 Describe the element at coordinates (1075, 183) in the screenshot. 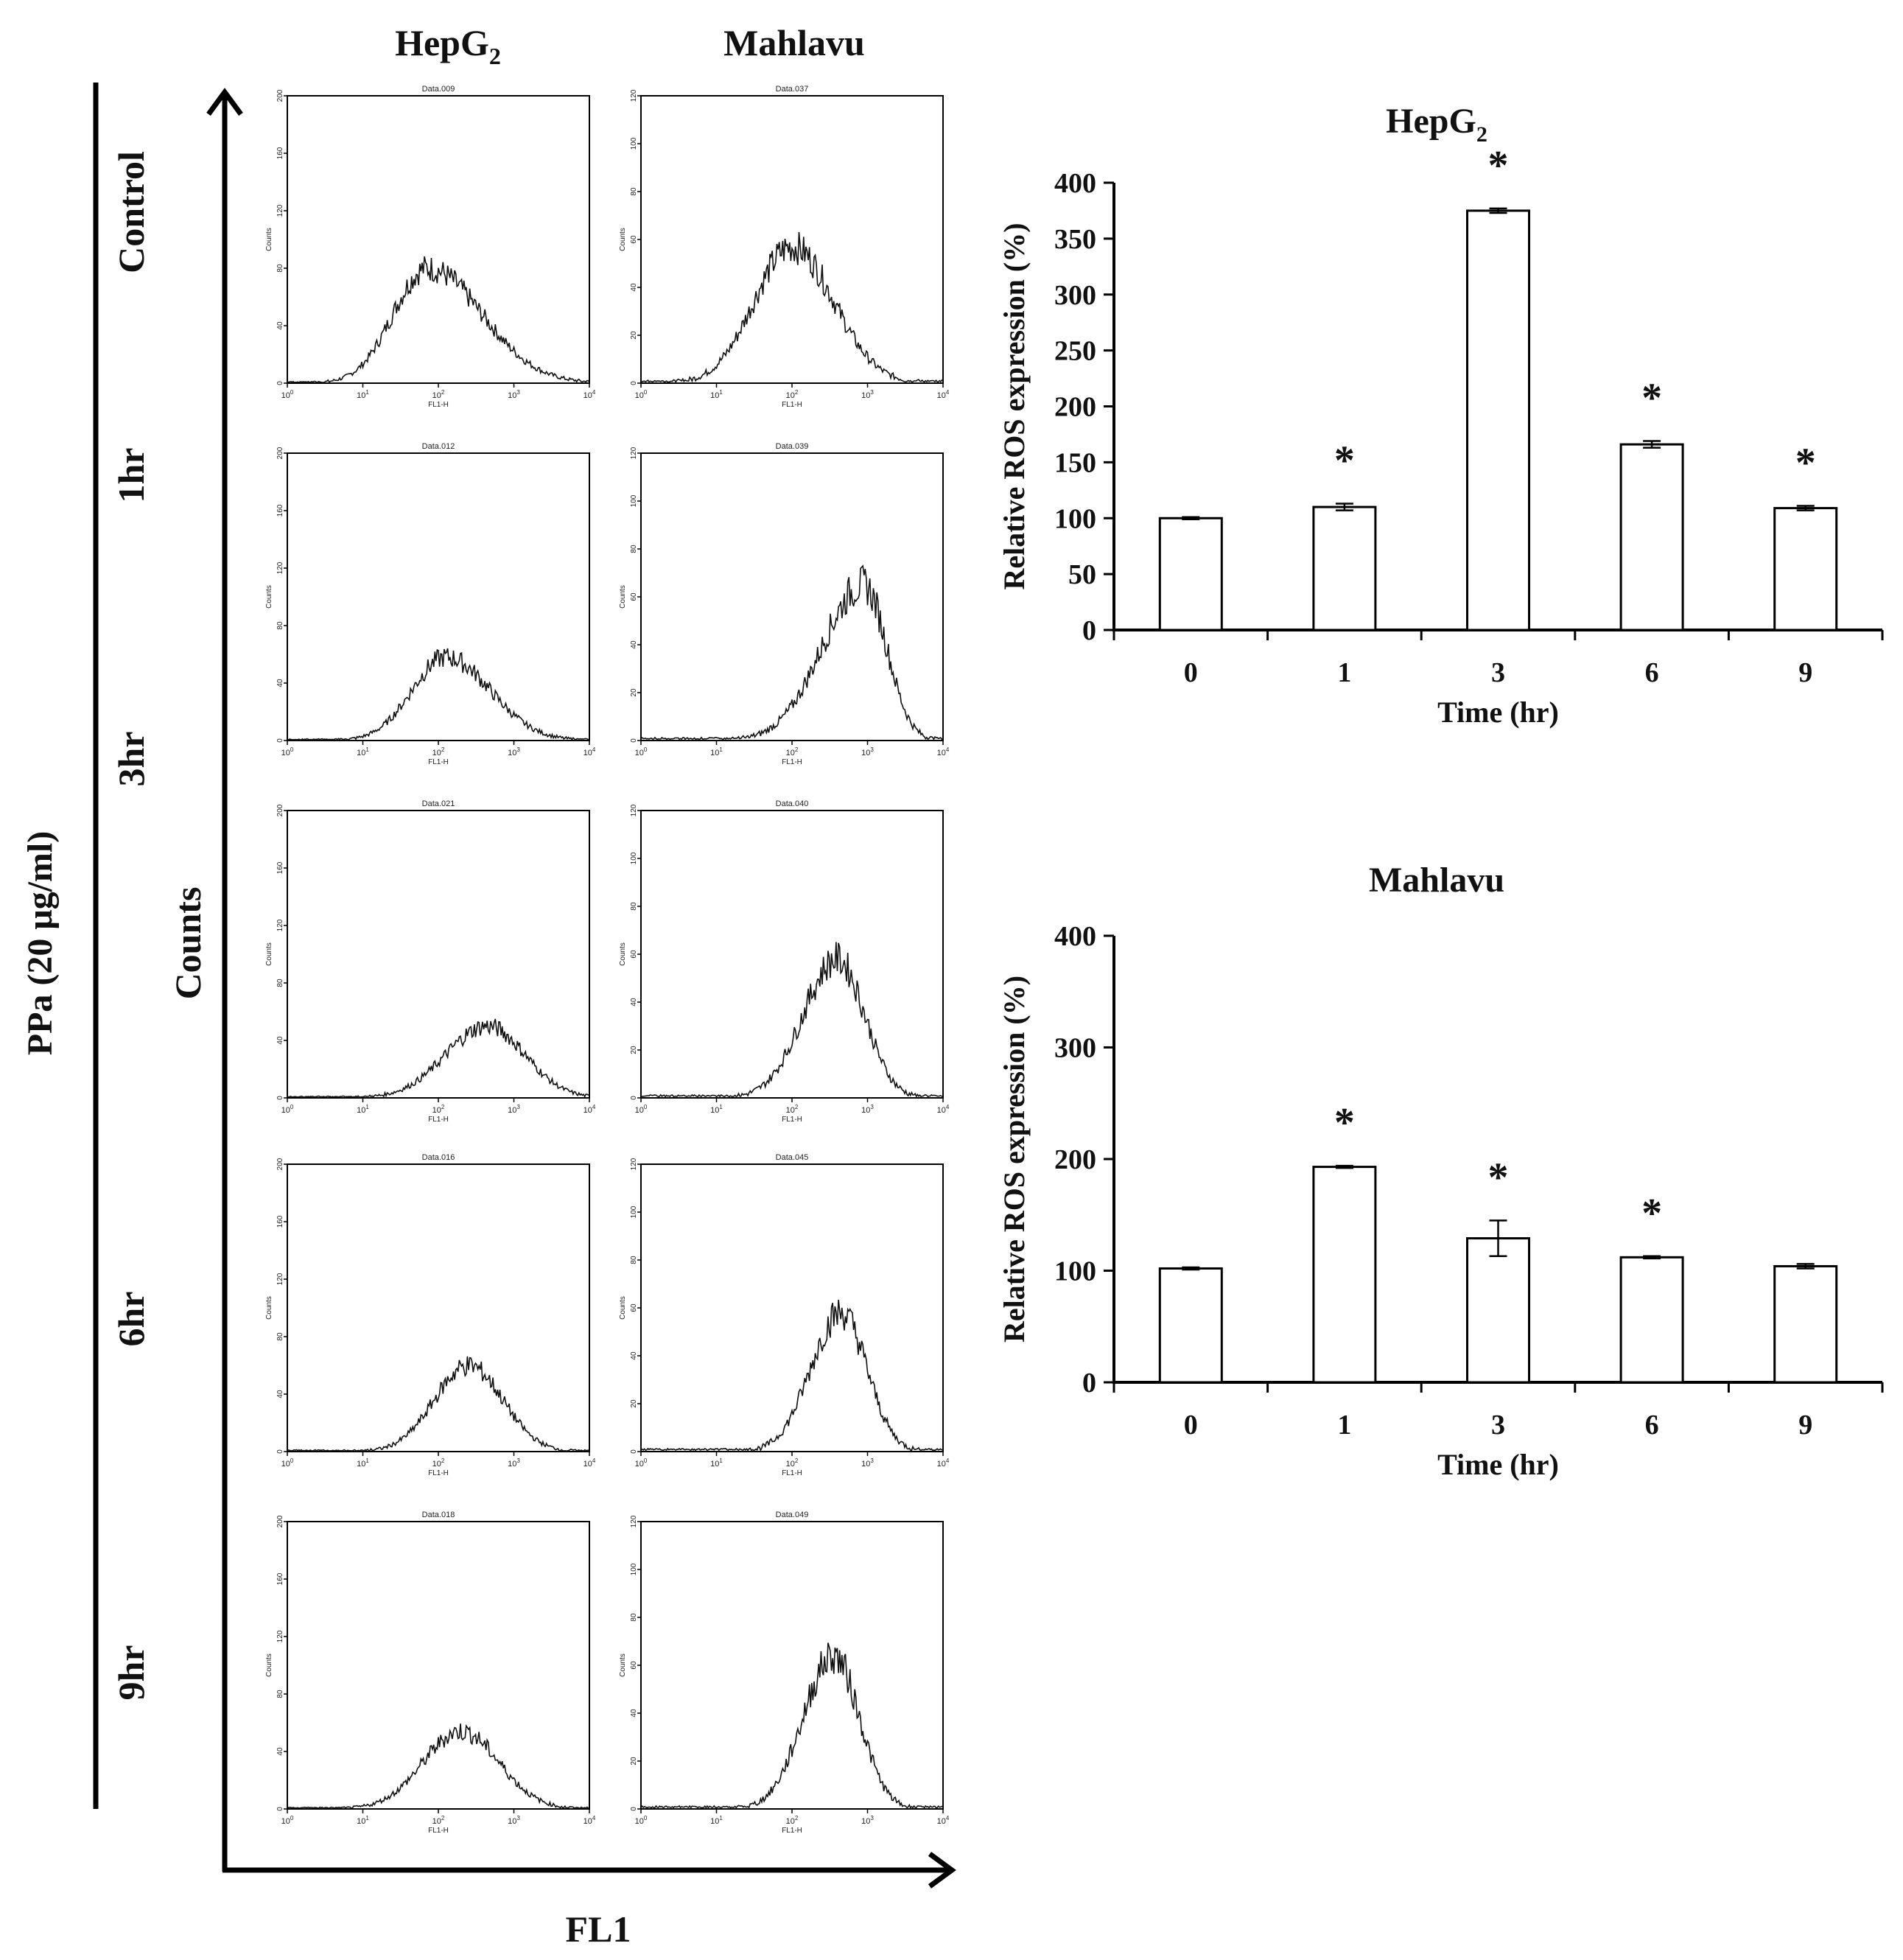

I see `y-tick-label: 400` at that location.